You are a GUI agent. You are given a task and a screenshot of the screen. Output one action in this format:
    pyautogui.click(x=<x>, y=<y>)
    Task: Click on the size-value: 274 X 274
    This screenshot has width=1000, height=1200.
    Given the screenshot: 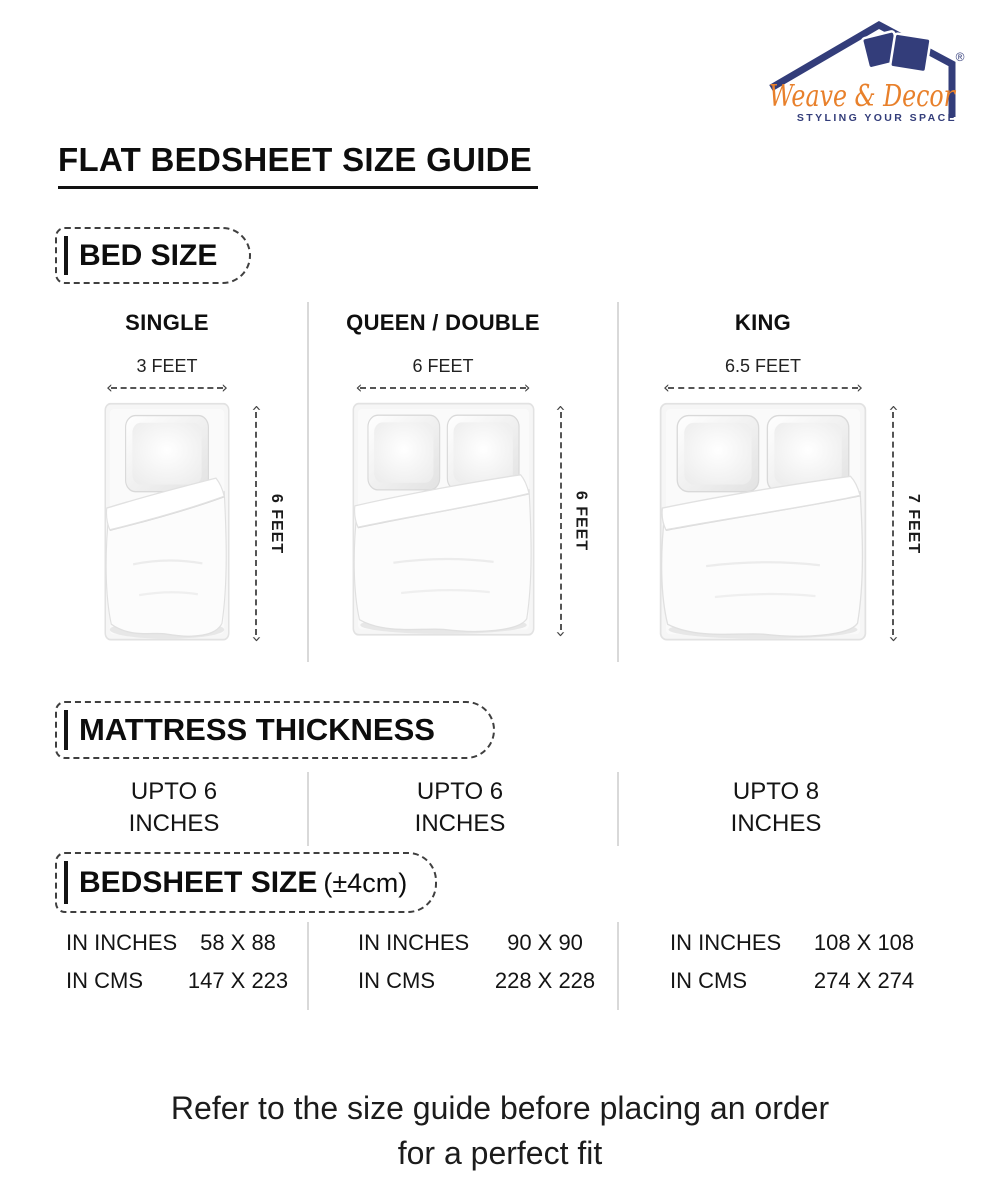 What is the action you would take?
    pyautogui.click(x=864, y=980)
    